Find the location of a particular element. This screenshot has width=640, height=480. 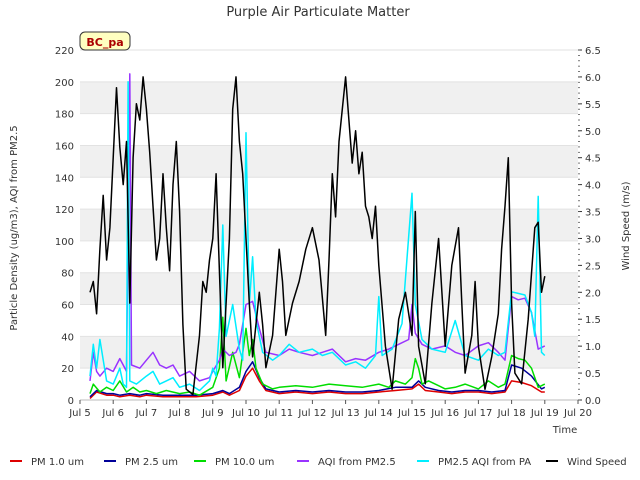

x-tick-label: Jul 17 is located at coordinates (477, 413).